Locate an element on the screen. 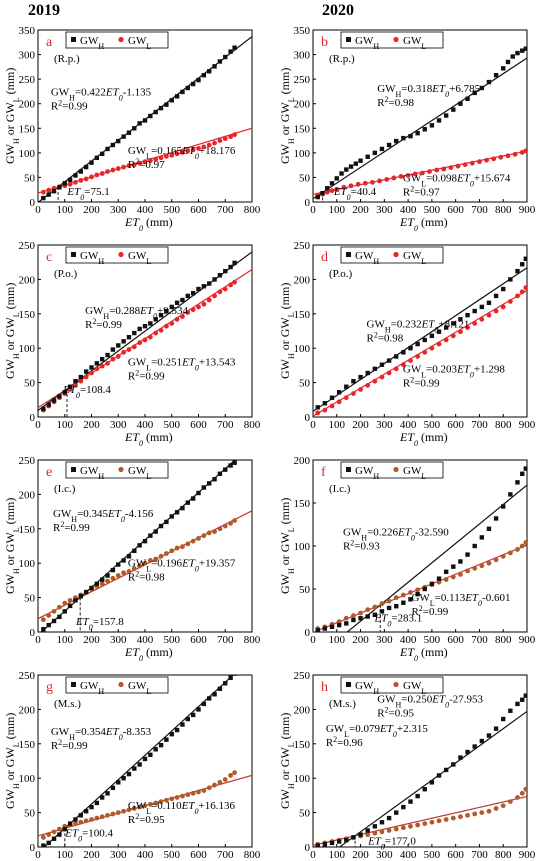 The image size is (550, 861). x-tick-label: 400 is located at coordinates (145, 425).